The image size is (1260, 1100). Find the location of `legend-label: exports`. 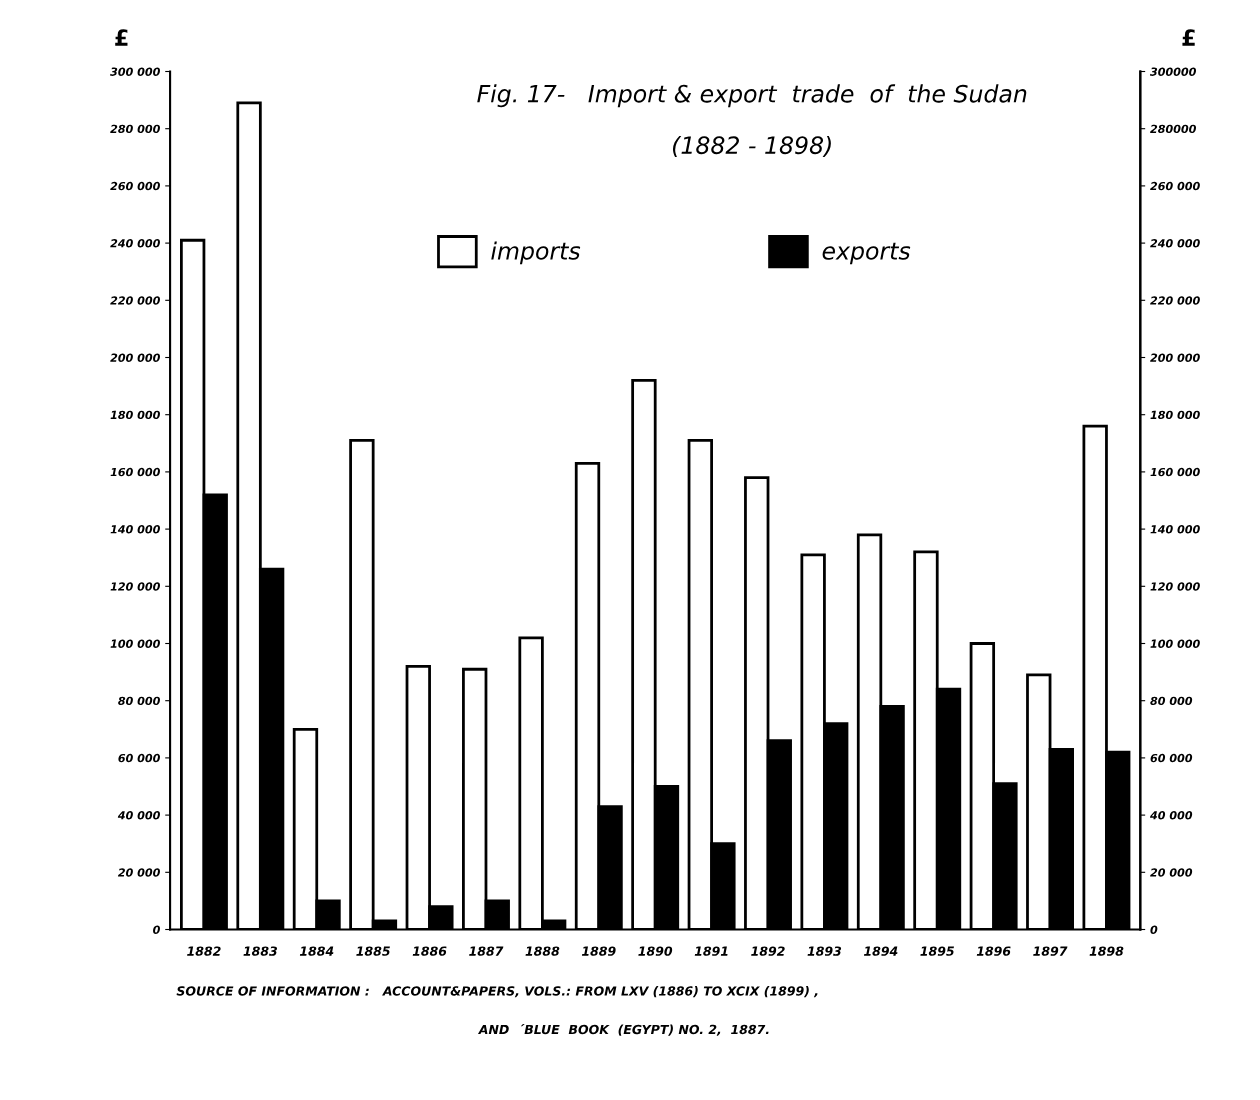

legend-label: exports is located at coordinates (866, 253).